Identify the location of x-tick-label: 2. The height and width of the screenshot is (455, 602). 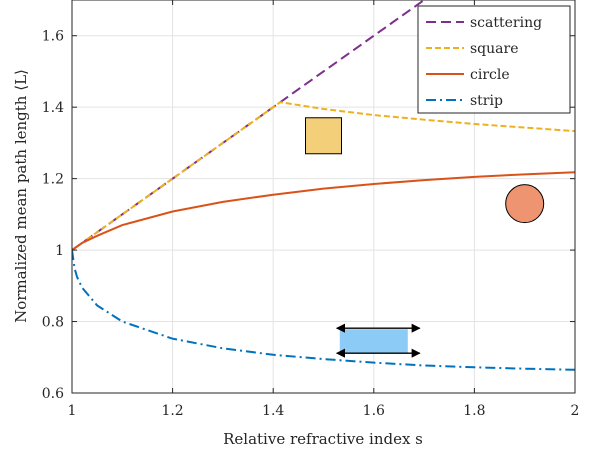
(575, 411).